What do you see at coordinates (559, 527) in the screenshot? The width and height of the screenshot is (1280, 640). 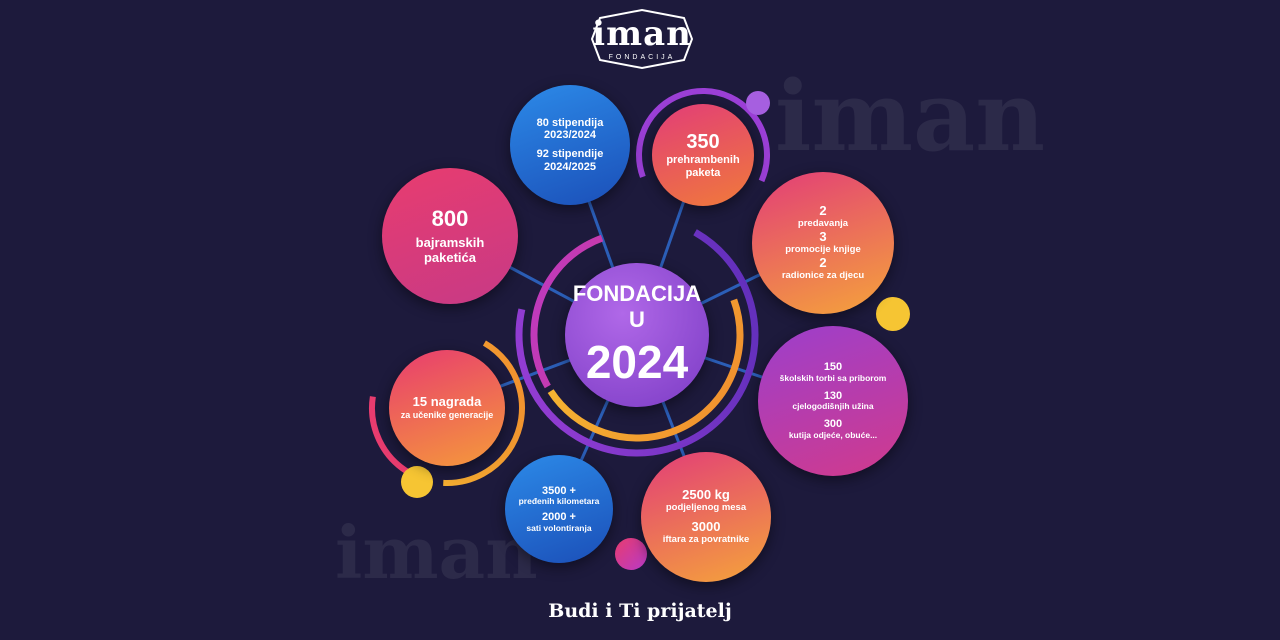 I see `volunteer-t2: sati volontiranja` at bounding box center [559, 527].